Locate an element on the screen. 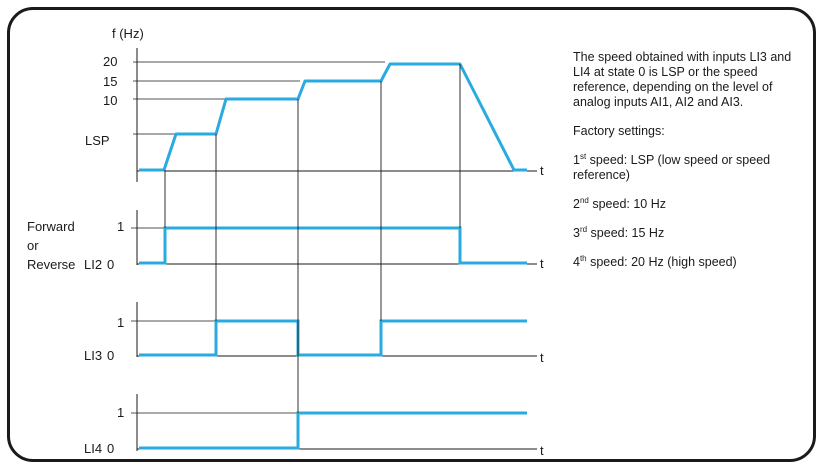 The width and height of the screenshot is (825, 471). frequency-axis-label: f (Hz) is located at coordinates (128, 33).